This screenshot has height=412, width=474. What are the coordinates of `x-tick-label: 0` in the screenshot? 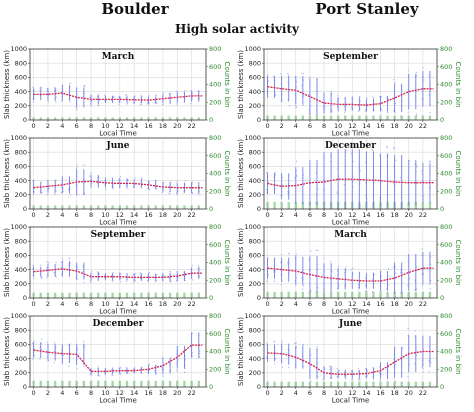 It's located at (267, 126).